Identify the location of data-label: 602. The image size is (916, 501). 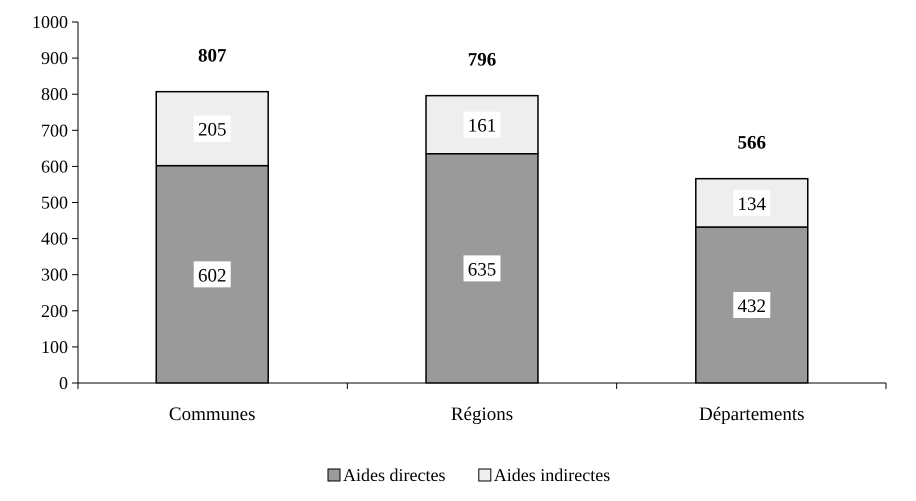
(212, 275).